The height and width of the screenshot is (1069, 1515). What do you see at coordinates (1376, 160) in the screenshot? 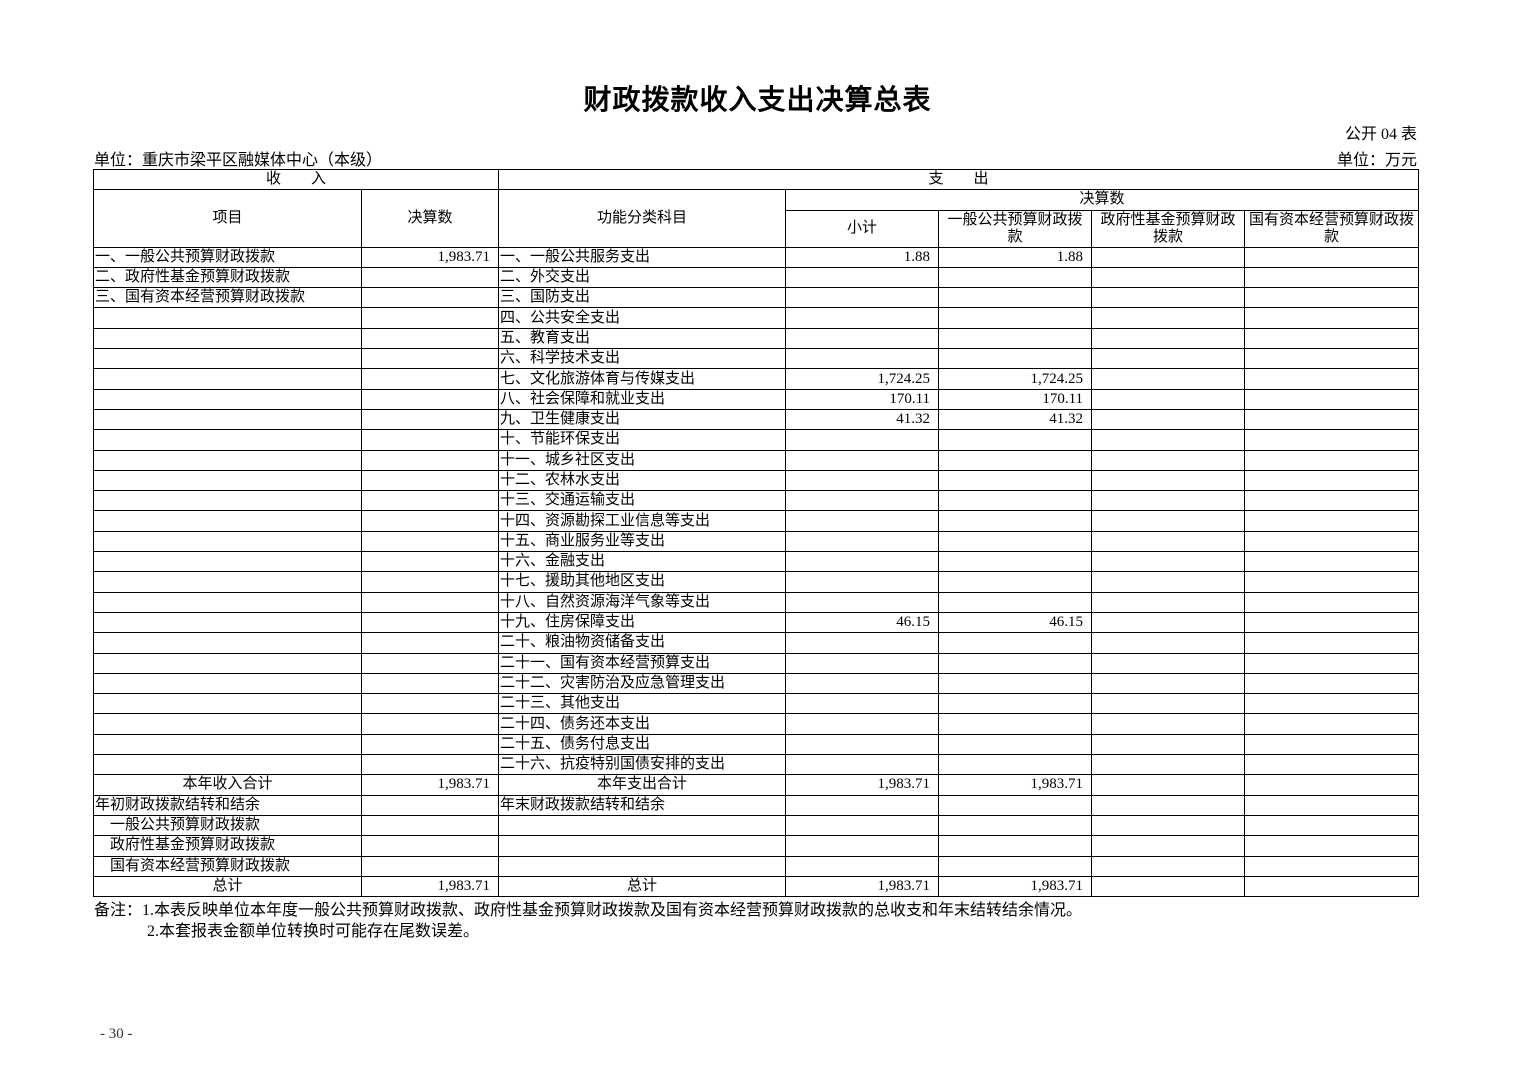
I see `unit-currency: 单位：万元` at bounding box center [1376, 160].